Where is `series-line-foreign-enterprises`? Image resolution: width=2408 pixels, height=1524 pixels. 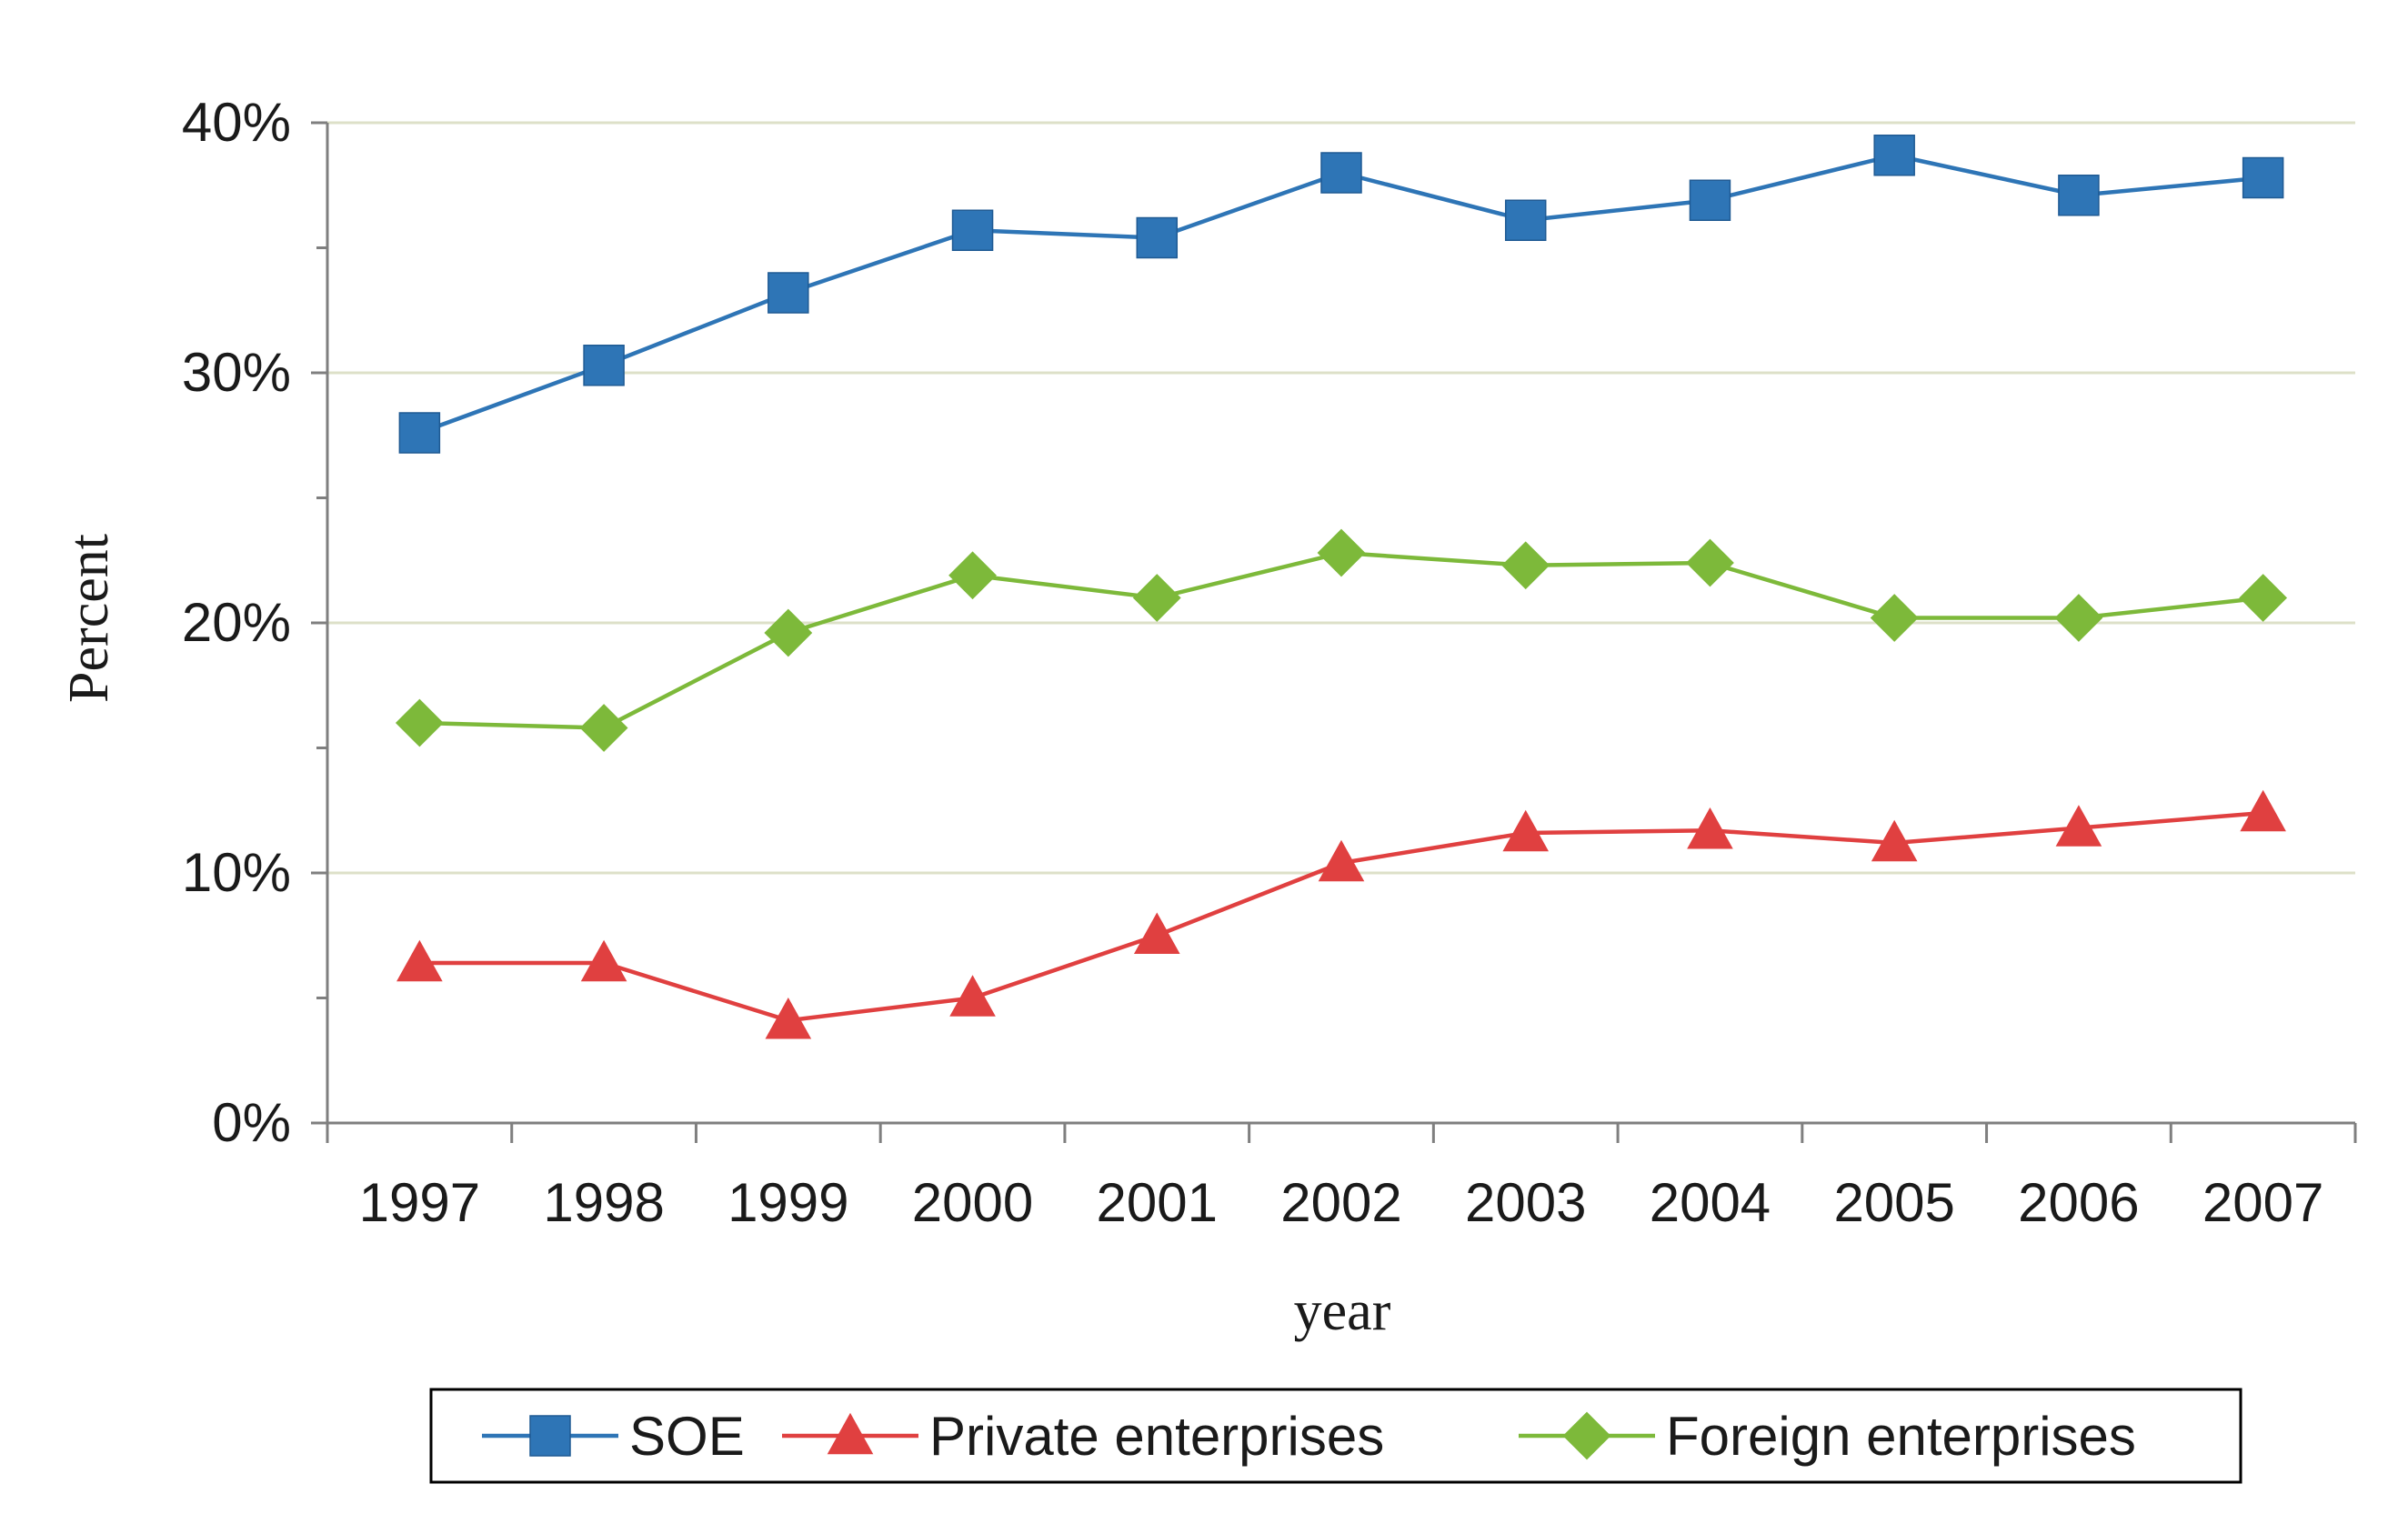
series-line-foreign-enterprises is located at coordinates (1341, 640).